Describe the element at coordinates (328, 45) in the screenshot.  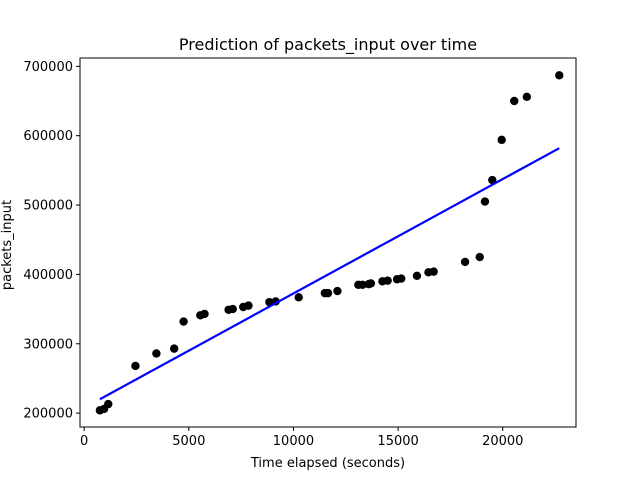
I see `chart-title: Prediction of packets_input over time` at that location.